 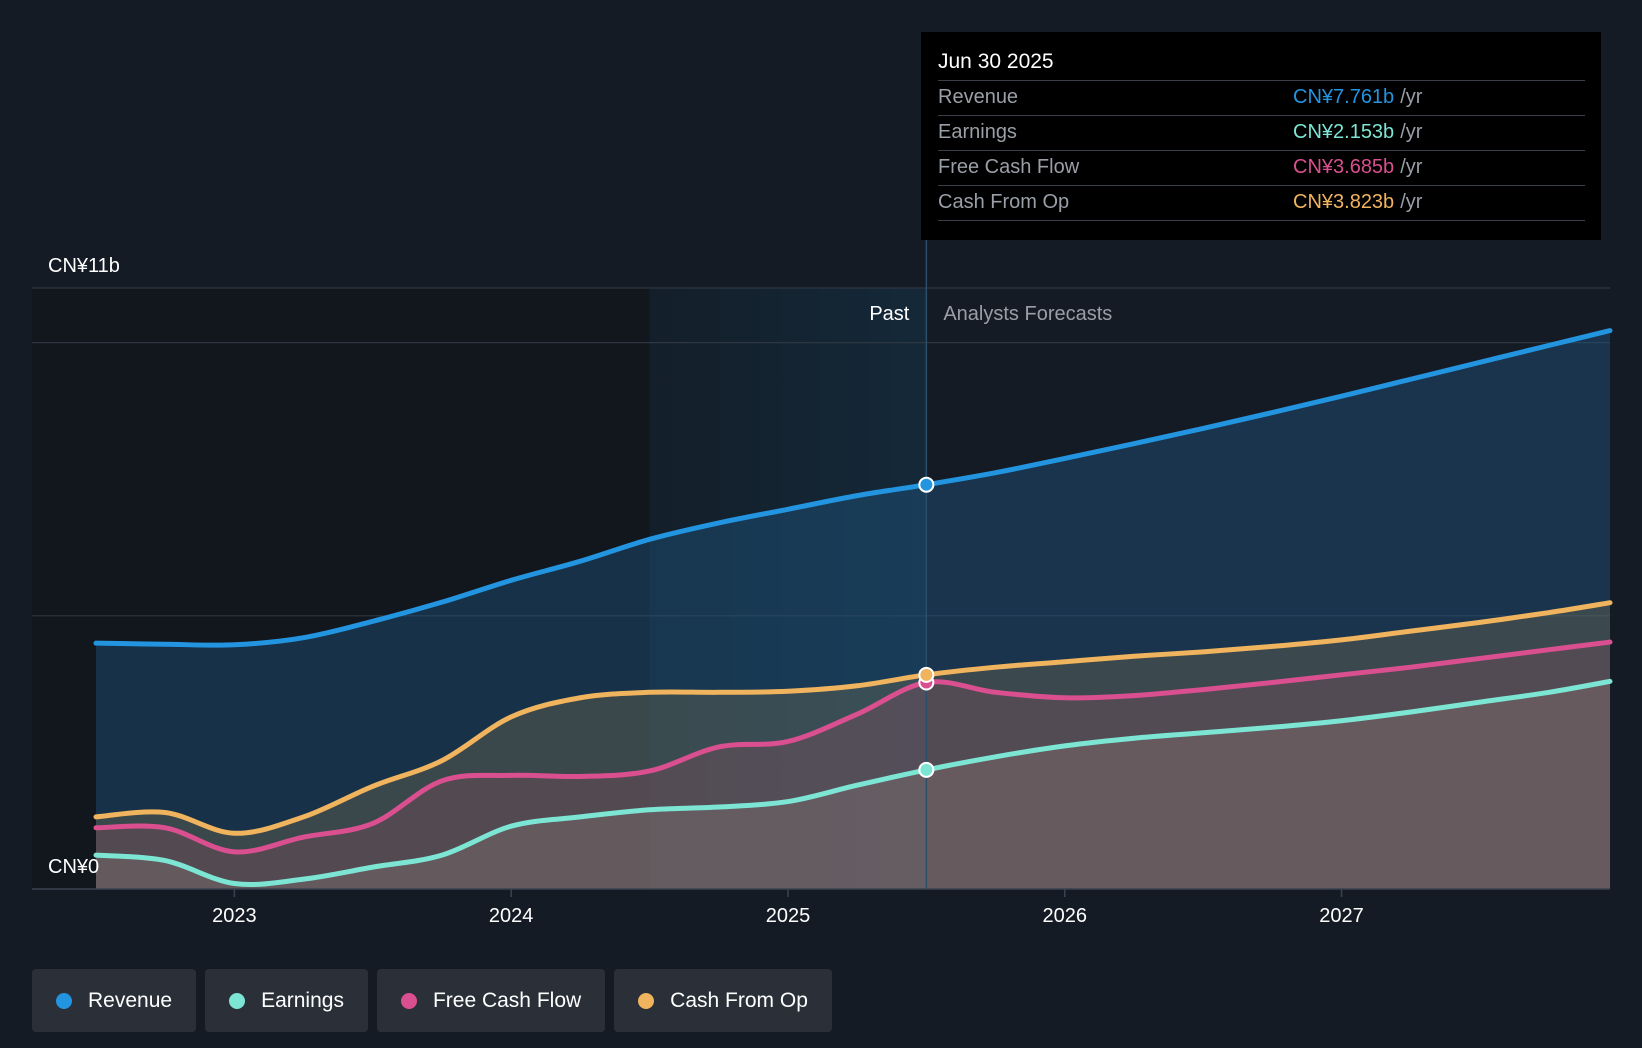 What do you see at coordinates (926, 484) in the screenshot?
I see `marker-revenue` at bounding box center [926, 484].